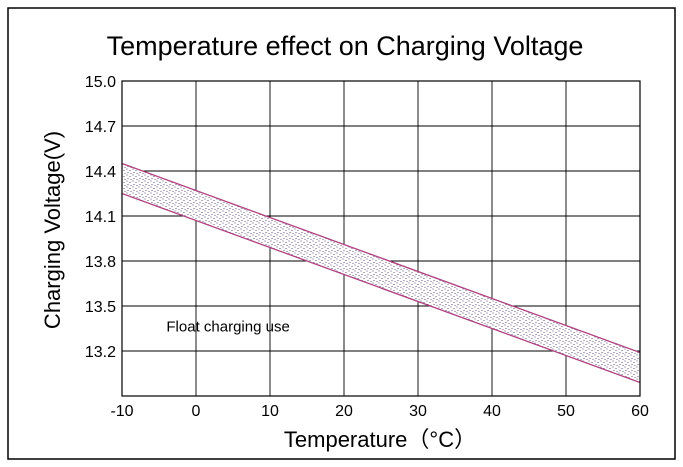  I want to click on band-annotation: Float charging use, so click(227, 327).